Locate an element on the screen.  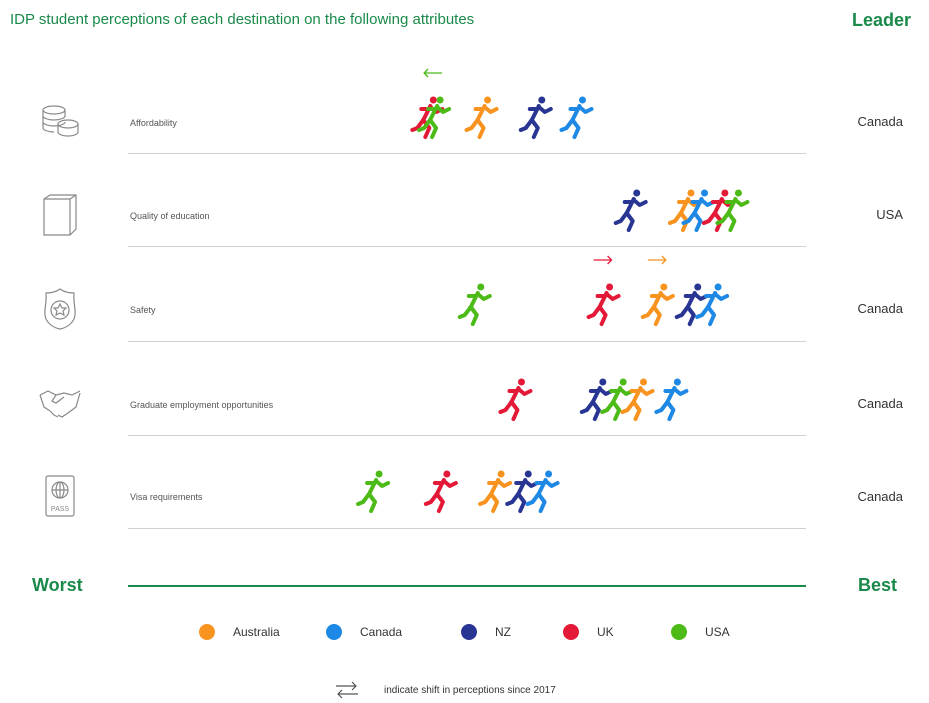
passport-icon: PASS is located at coordinates (60, 496).